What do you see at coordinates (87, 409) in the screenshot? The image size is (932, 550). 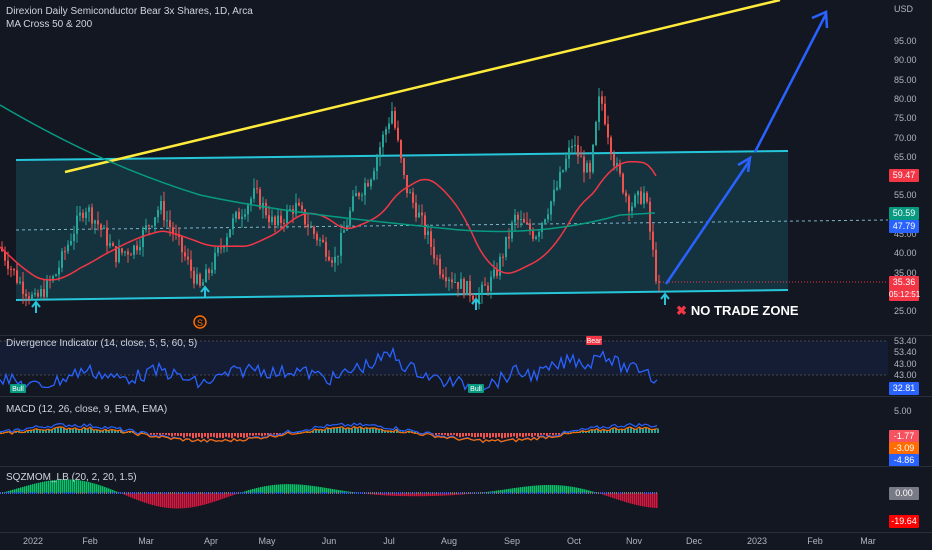 I see `macd-legend: MACD (12, 26, close, 9, EMA, EMA)` at bounding box center [87, 409].